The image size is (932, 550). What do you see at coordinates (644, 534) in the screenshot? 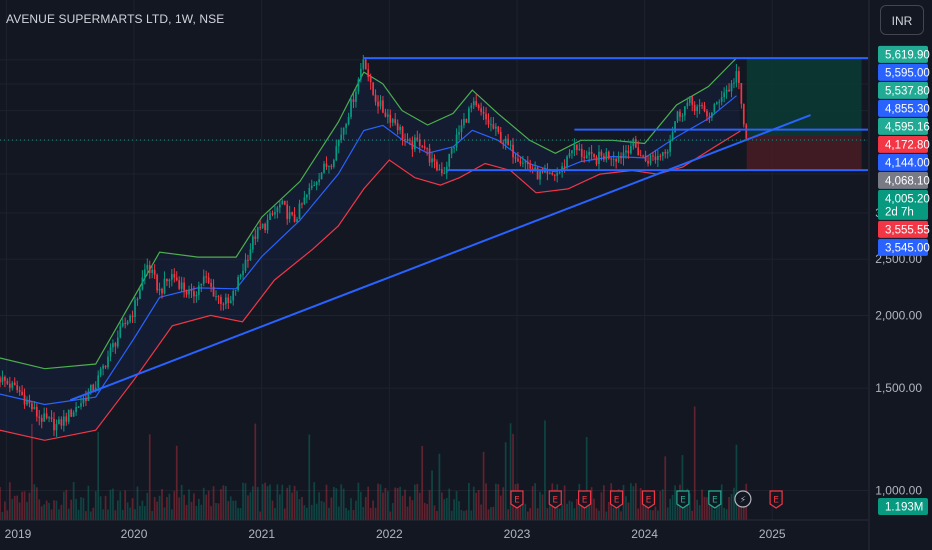
I see `x-tick-label: 2024` at bounding box center [644, 534].